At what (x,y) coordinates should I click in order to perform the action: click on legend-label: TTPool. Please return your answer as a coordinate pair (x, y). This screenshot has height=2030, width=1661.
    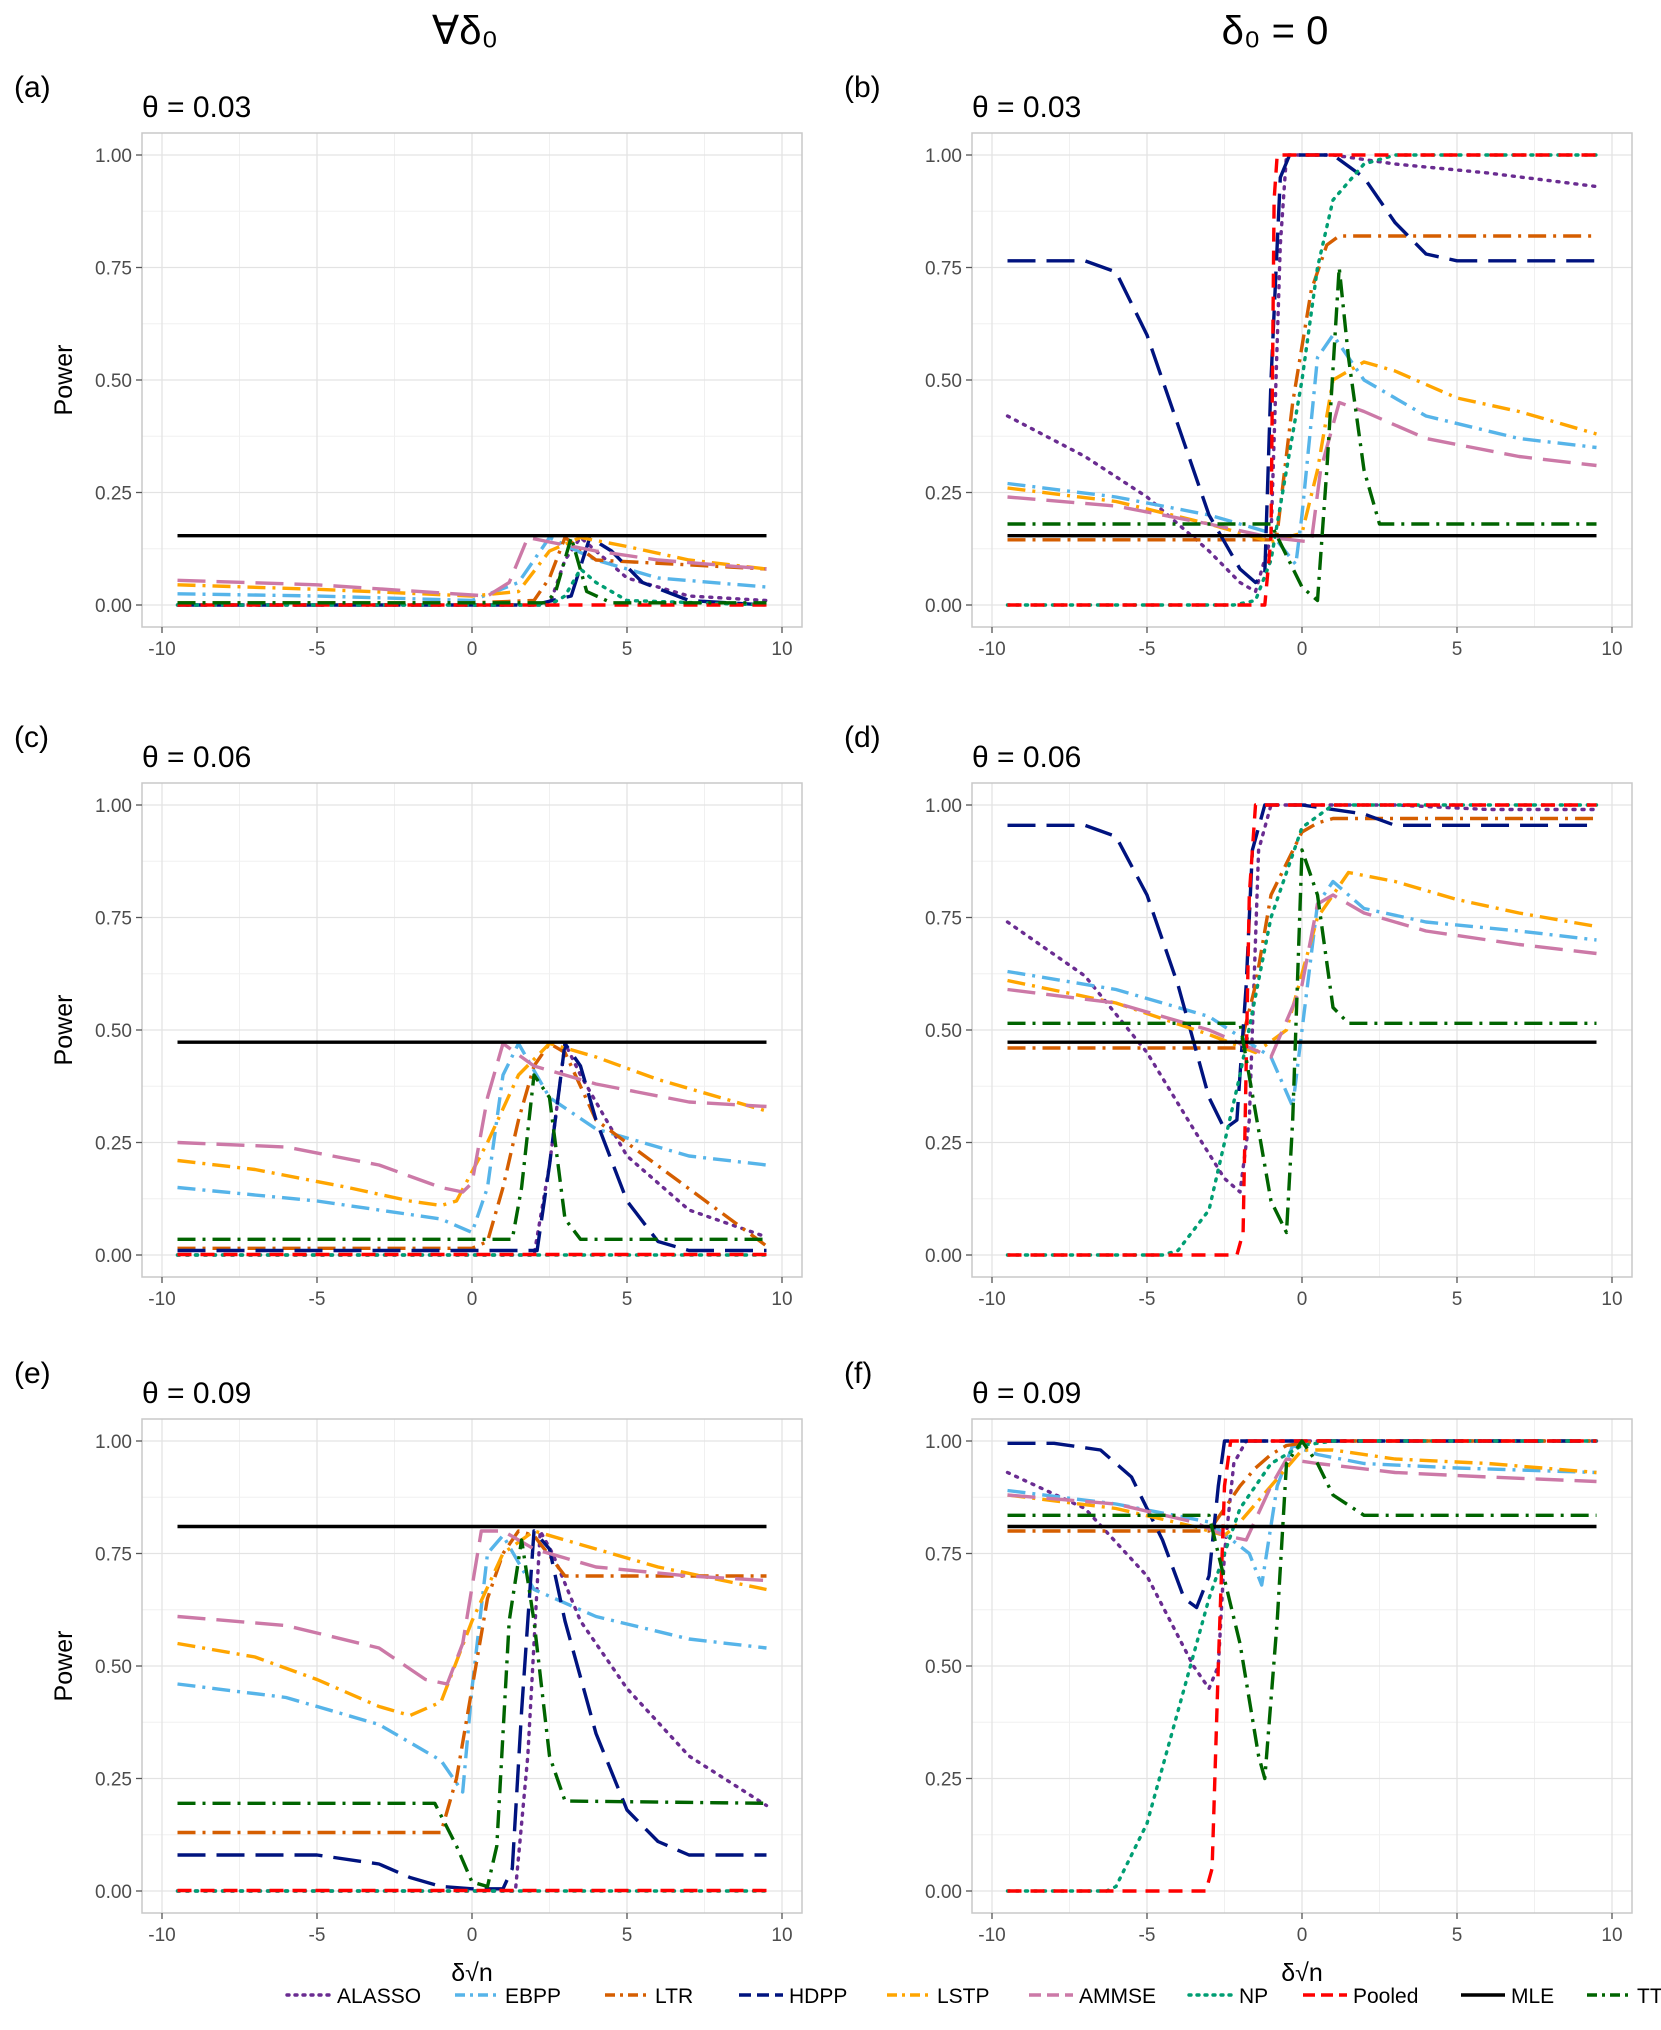
    Looking at the image, I should click on (1649, 1996).